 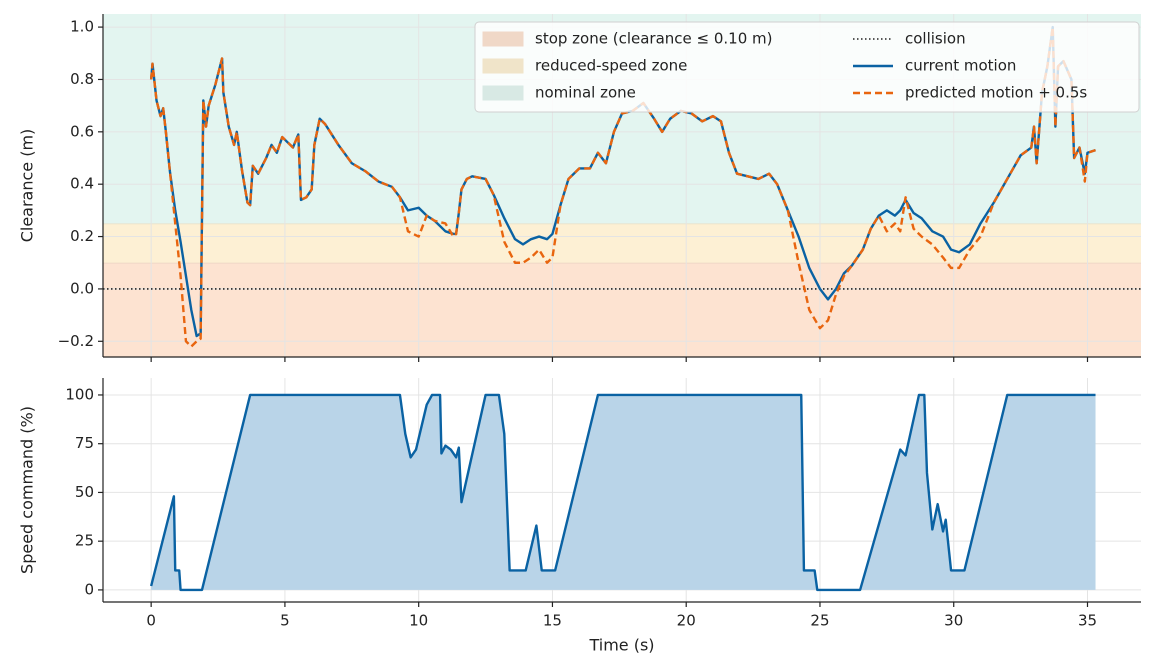 What do you see at coordinates (686, 621) in the screenshot?
I see `x-tick-label: 20` at bounding box center [686, 621].